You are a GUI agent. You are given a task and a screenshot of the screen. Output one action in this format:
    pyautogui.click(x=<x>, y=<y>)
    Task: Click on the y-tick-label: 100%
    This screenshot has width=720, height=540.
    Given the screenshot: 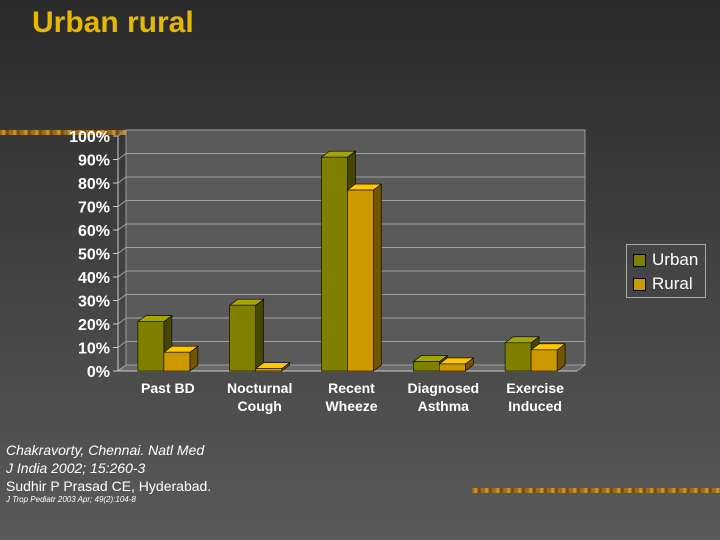 What is the action you would take?
    pyautogui.click(x=89, y=137)
    